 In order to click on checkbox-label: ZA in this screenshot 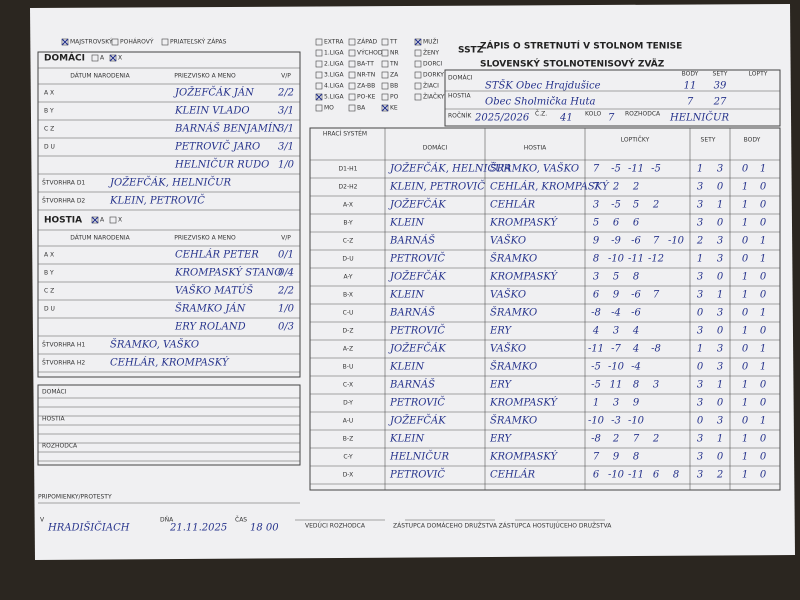, I will do `click(394, 75)`.